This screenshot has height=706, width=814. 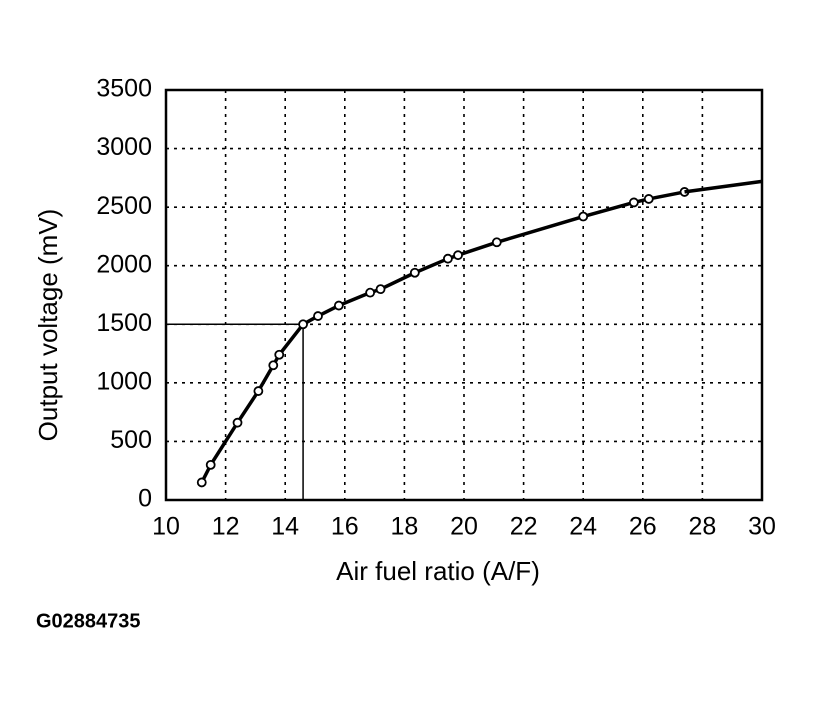 What do you see at coordinates (285, 527) in the screenshot?
I see `x-tick-label: 14` at bounding box center [285, 527].